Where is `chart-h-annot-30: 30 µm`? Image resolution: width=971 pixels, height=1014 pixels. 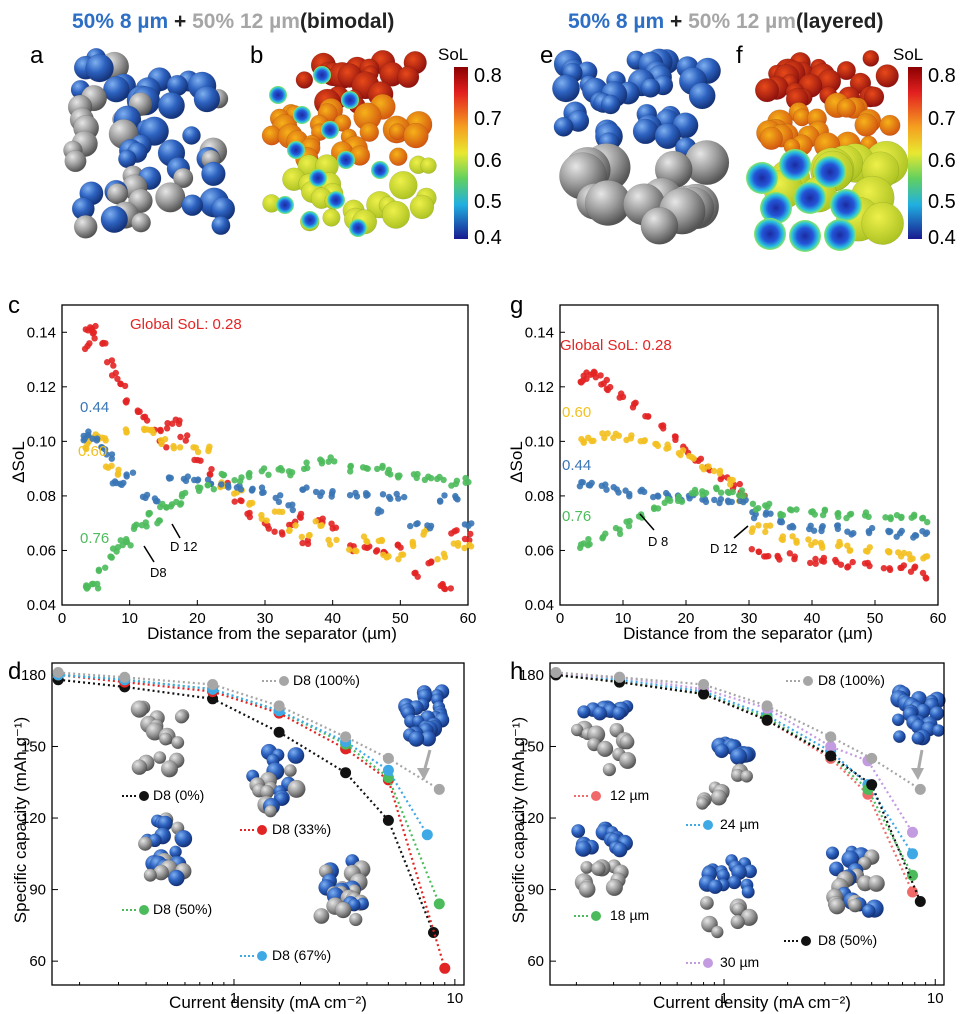 chart-h-annot-30: 30 µm is located at coordinates (739, 962).